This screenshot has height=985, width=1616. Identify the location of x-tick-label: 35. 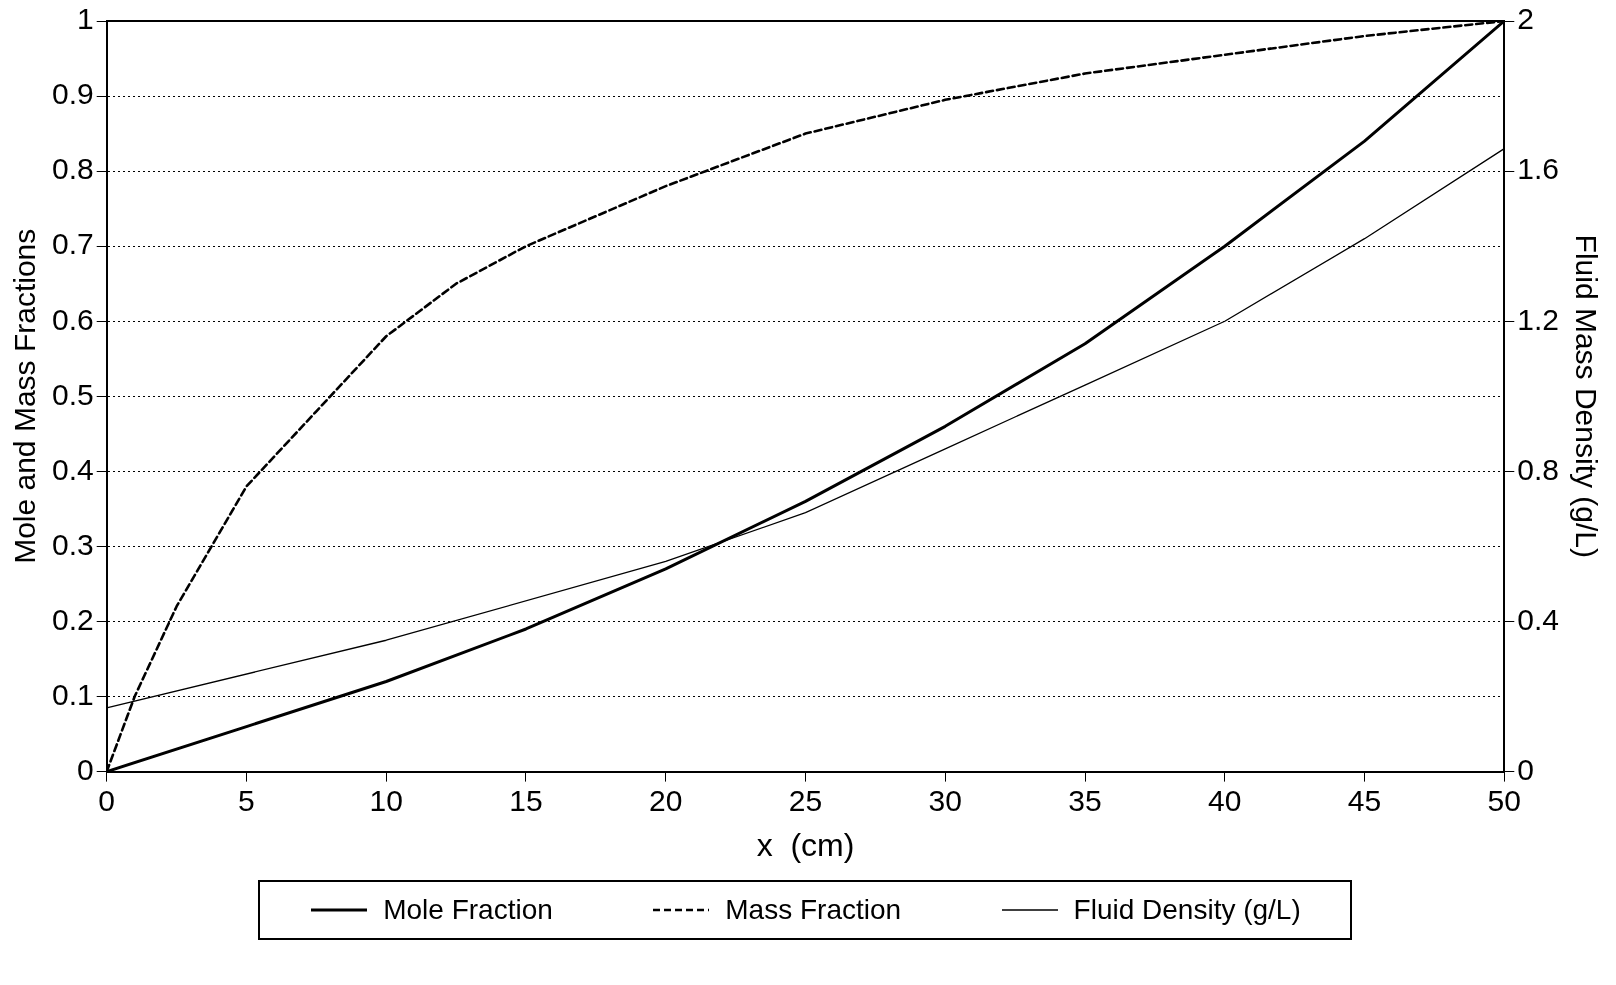
(1085, 800).